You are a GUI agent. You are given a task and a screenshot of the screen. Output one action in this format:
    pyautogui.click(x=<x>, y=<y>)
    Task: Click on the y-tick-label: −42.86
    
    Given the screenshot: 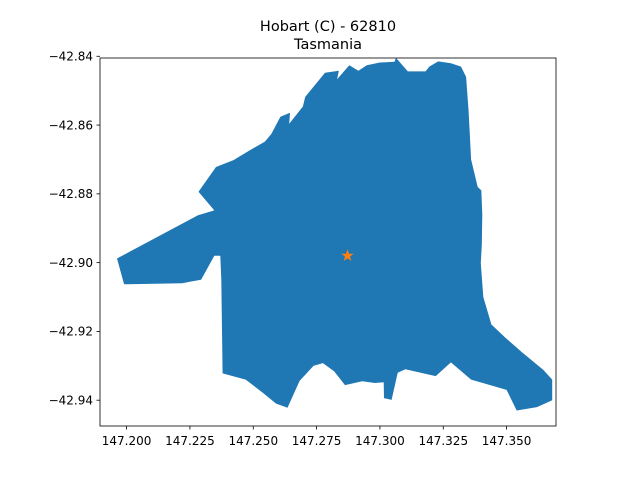 What is the action you would take?
    pyautogui.click(x=71, y=125)
    